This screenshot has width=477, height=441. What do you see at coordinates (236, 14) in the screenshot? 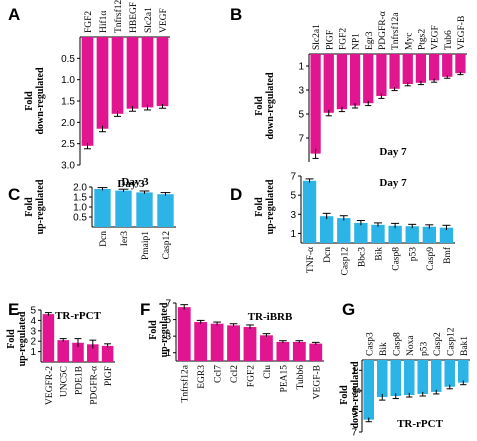
I see `panel-letter: B` at bounding box center [236, 14].